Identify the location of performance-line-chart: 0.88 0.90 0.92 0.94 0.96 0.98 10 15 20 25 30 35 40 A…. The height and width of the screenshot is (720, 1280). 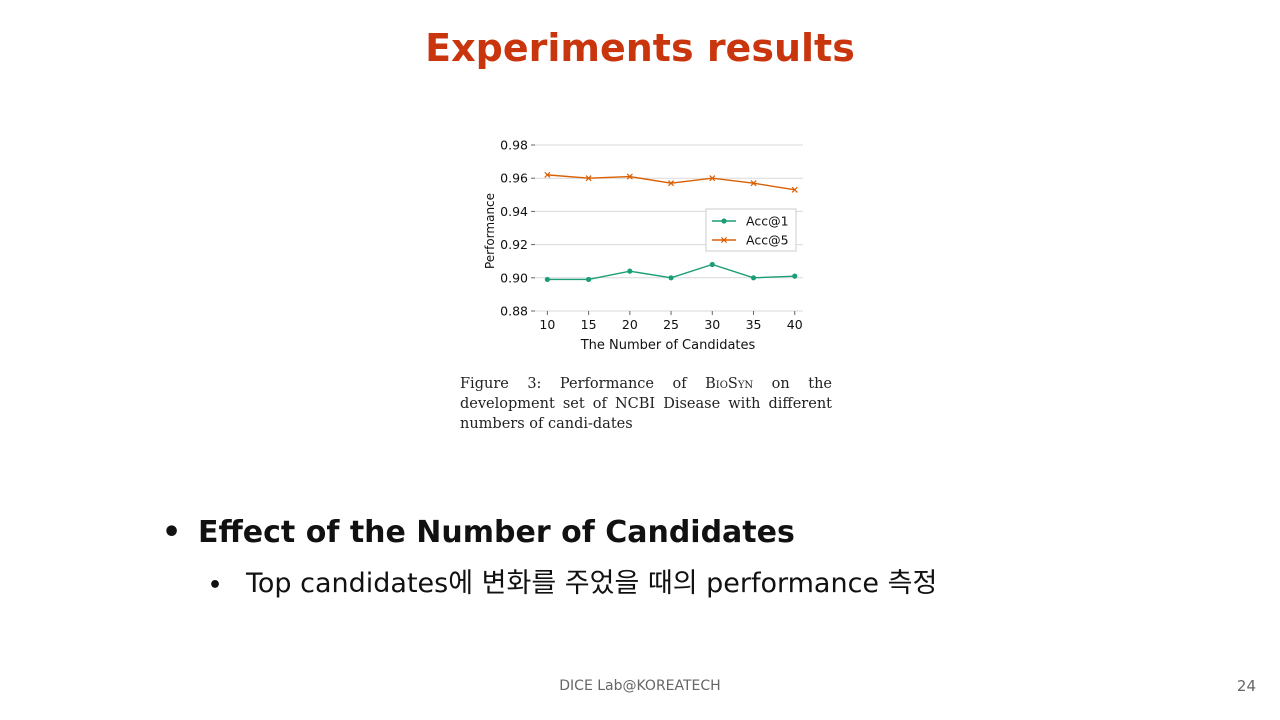
(643, 245).